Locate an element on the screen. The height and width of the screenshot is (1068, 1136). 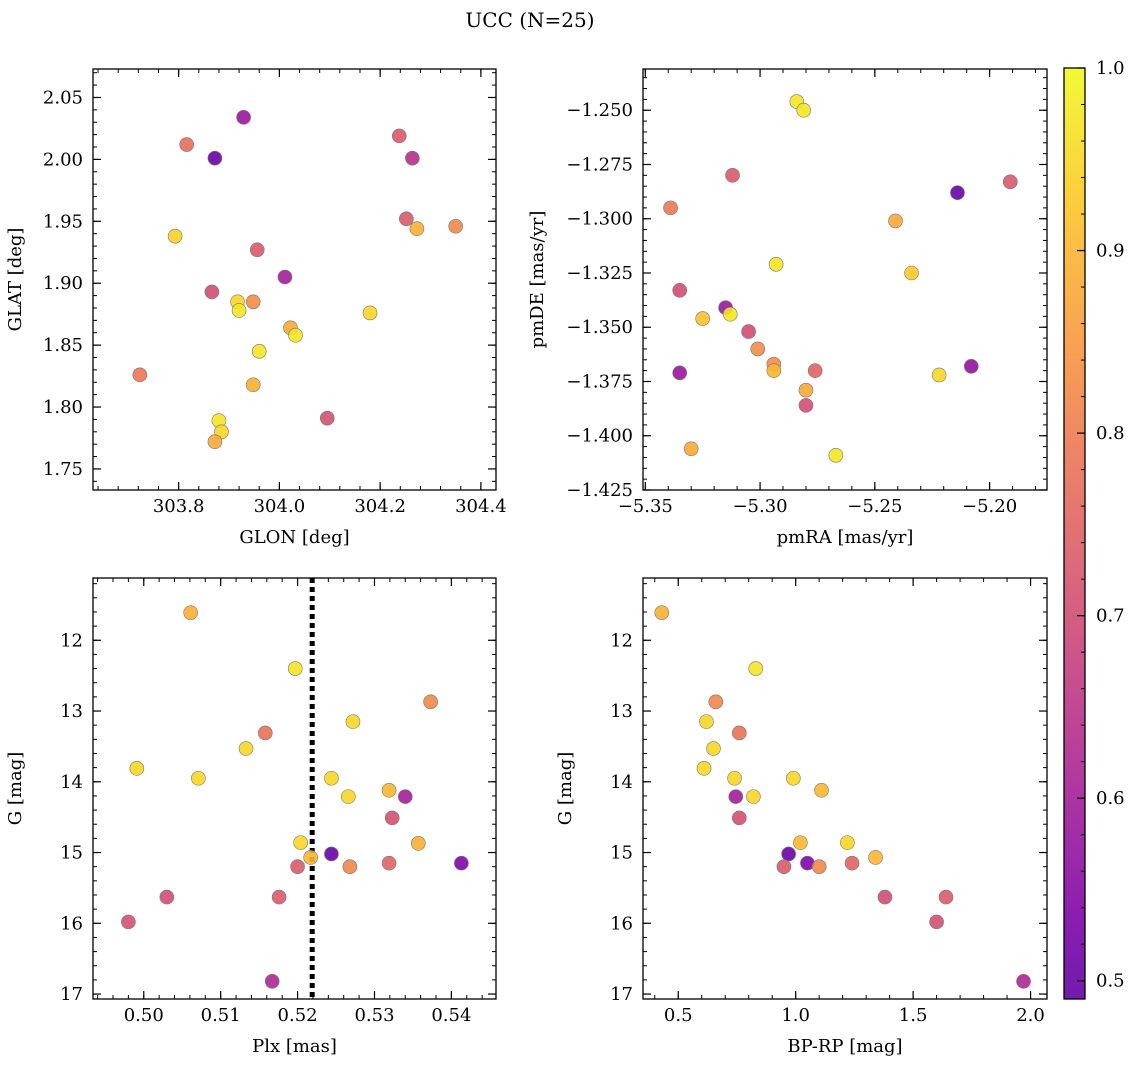
y-tick-label: −1.425 is located at coordinates (599, 490).